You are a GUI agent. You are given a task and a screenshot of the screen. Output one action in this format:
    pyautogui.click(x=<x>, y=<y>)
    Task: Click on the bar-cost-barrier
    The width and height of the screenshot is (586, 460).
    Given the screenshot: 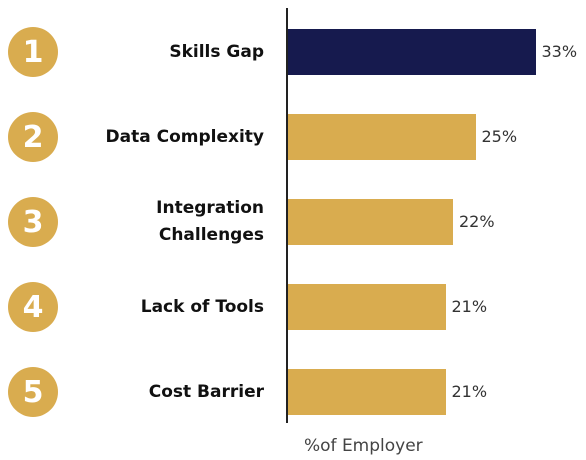 What is the action you would take?
    pyautogui.click(x=367, y=392)
    